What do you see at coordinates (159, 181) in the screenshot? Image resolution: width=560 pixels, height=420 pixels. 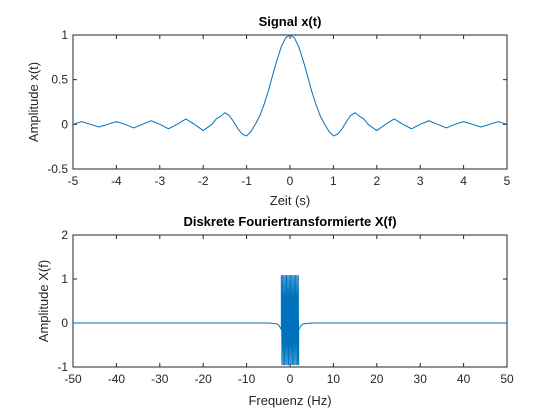 I see `signal-x-tick-label: -3` at bounding box center [159, 181].